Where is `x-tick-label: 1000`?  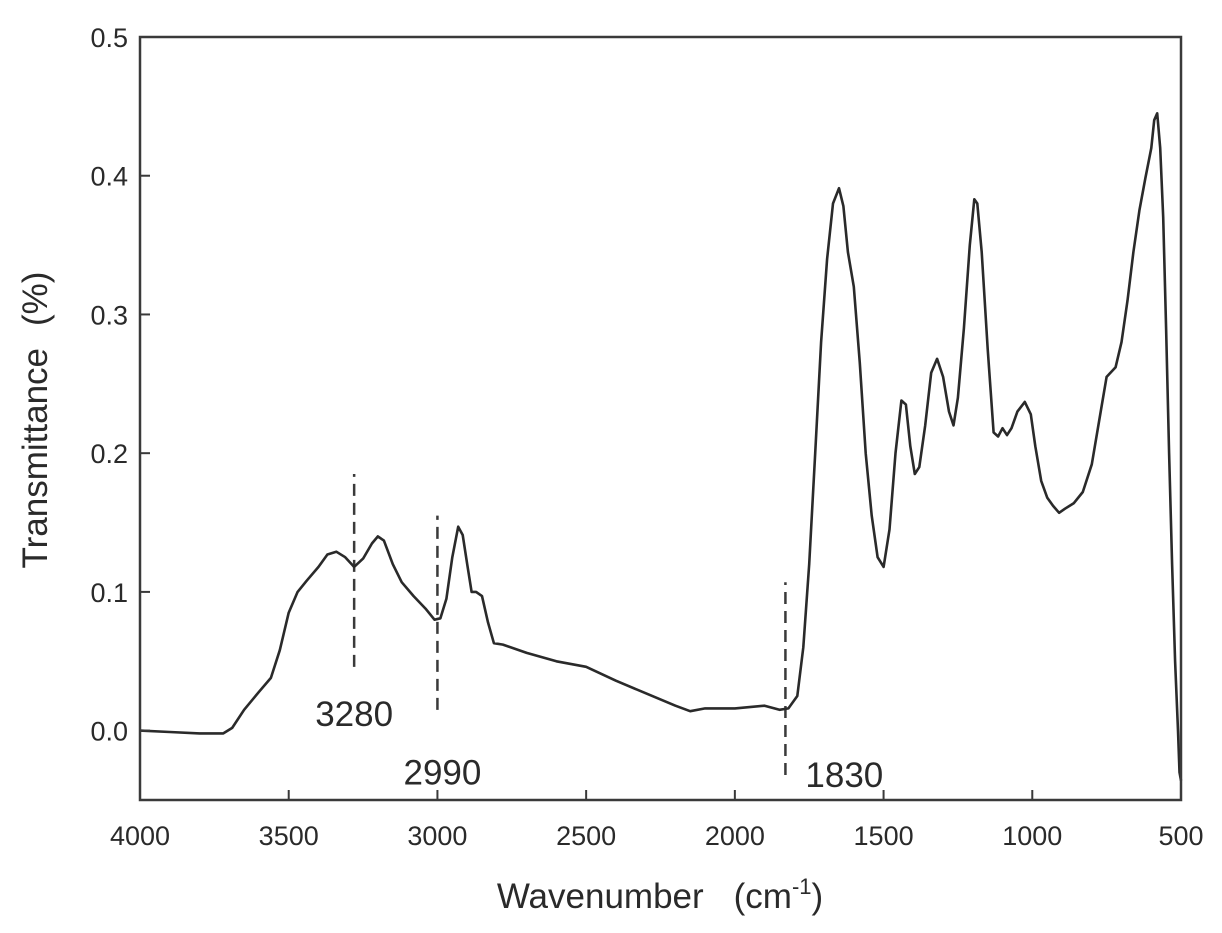 x-tick-label: 1000 is located at coordinates (1032, 836).